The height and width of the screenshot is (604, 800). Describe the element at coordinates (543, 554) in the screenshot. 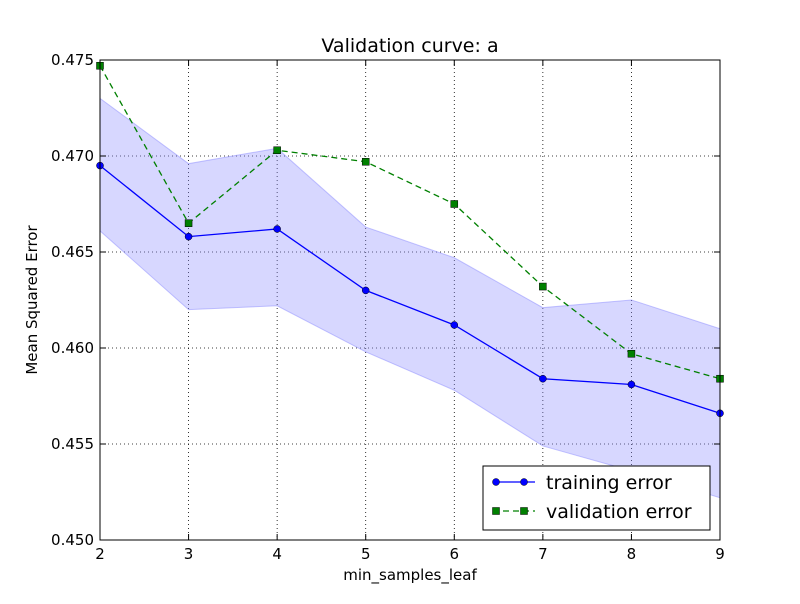

I see `x-tick-label: 7` at that location.